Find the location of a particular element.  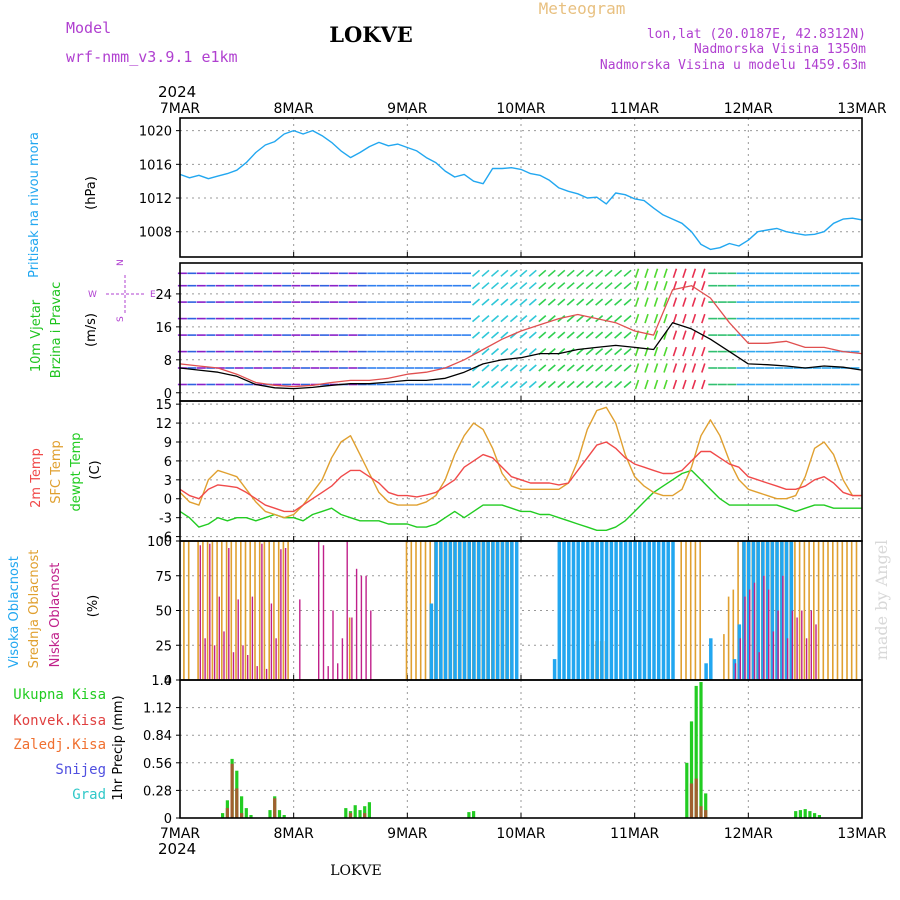

footer-station: LOKVE is located at coordinates (356, 871).